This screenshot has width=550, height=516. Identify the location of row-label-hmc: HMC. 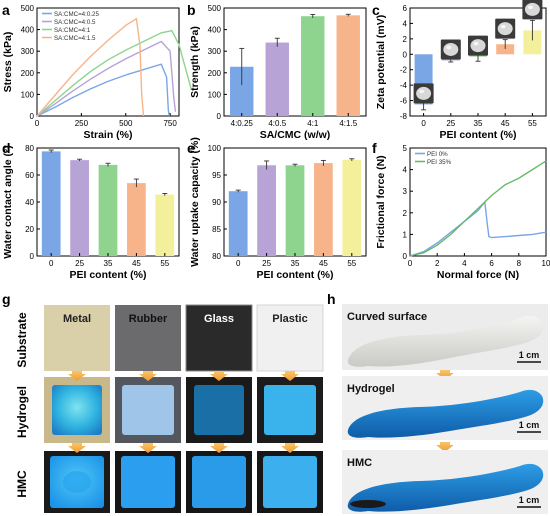
(22, 484).